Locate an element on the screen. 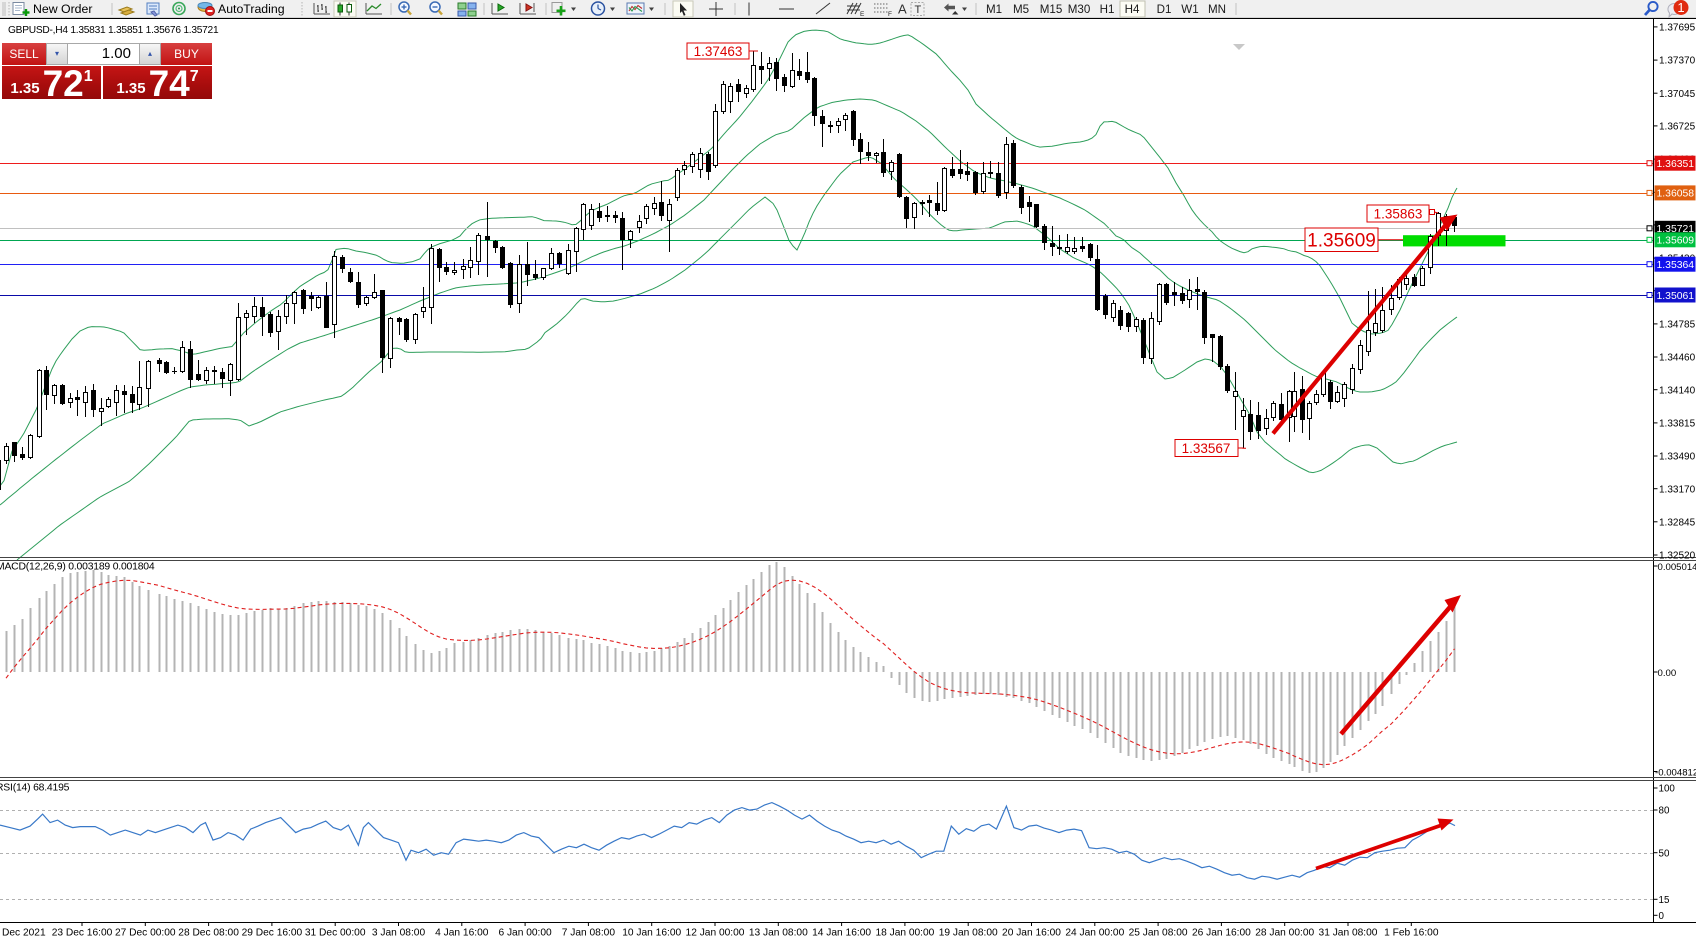 The width and height of the screenshot is (1696, 941). svg-text: MN is located at coordinates (1217, 9).